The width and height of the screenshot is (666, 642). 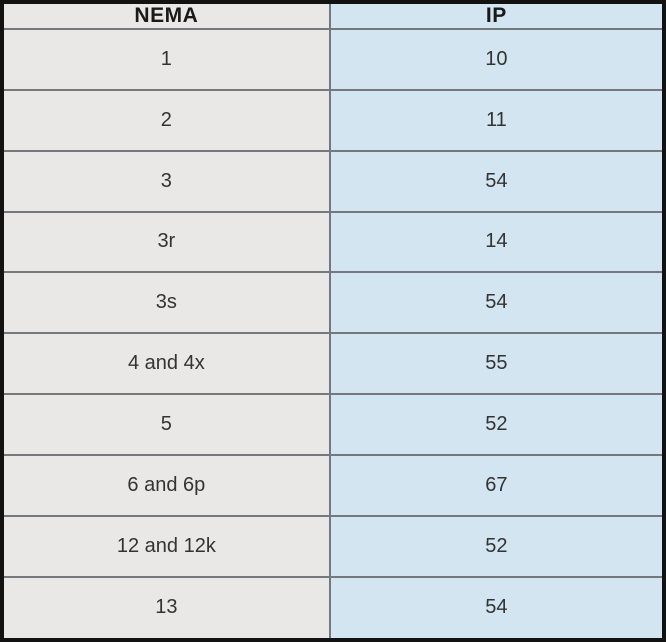 I want to click on nema-cell: 3, so click(x=166, y=181).